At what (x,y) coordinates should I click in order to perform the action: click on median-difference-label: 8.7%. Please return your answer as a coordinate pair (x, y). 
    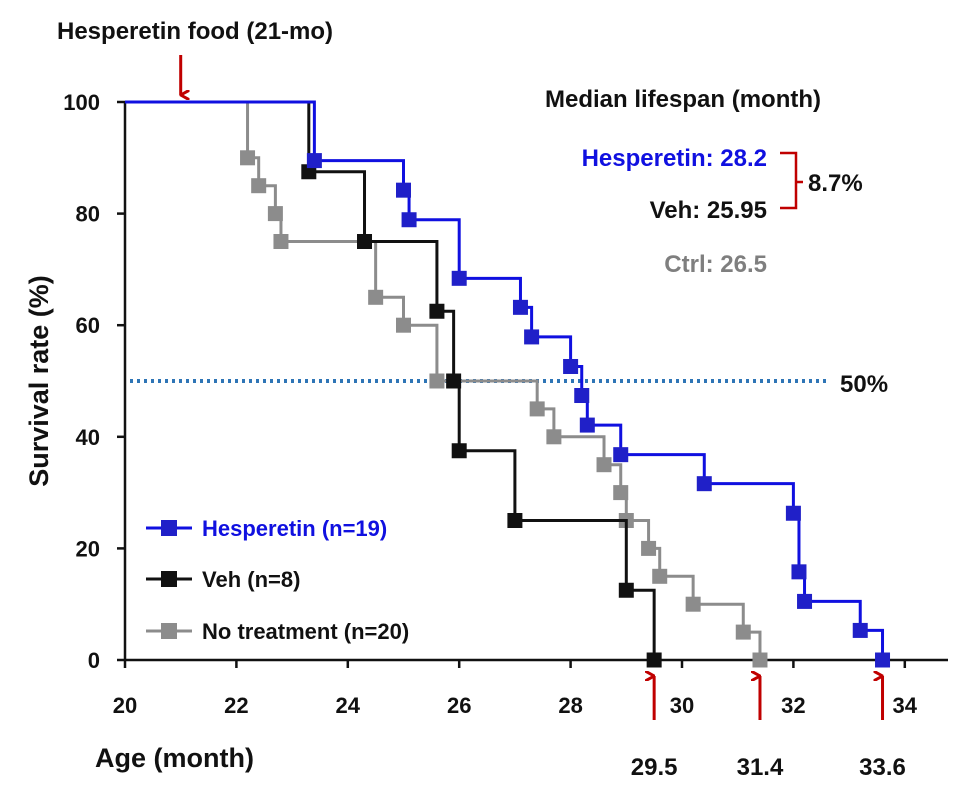
    Looking at the image, I should click on (835, 183).